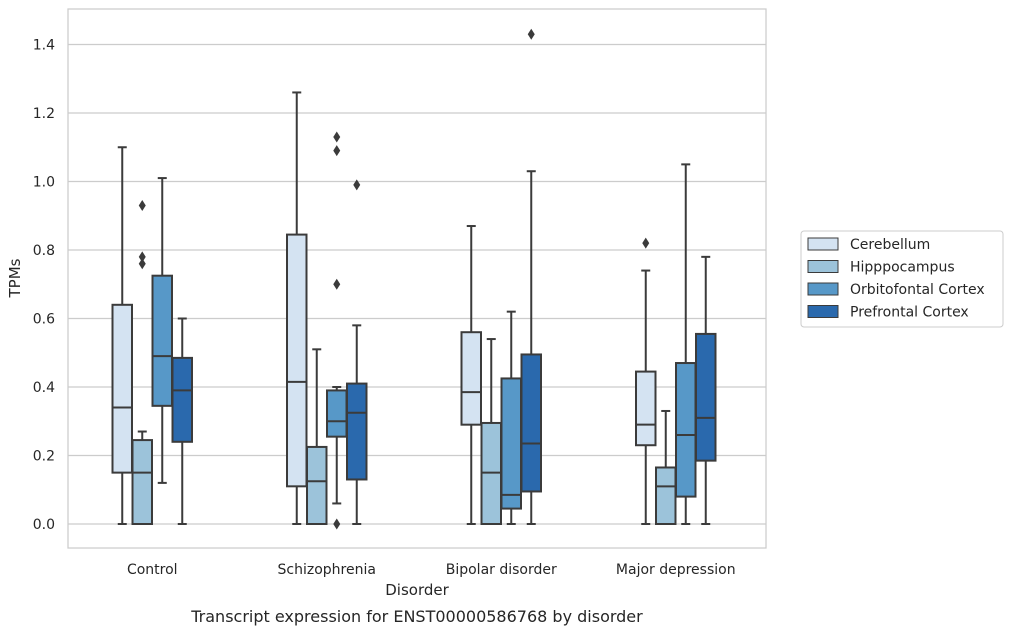  I want to click on x-tick-label: Bipolar disorder, so click(501, 570).